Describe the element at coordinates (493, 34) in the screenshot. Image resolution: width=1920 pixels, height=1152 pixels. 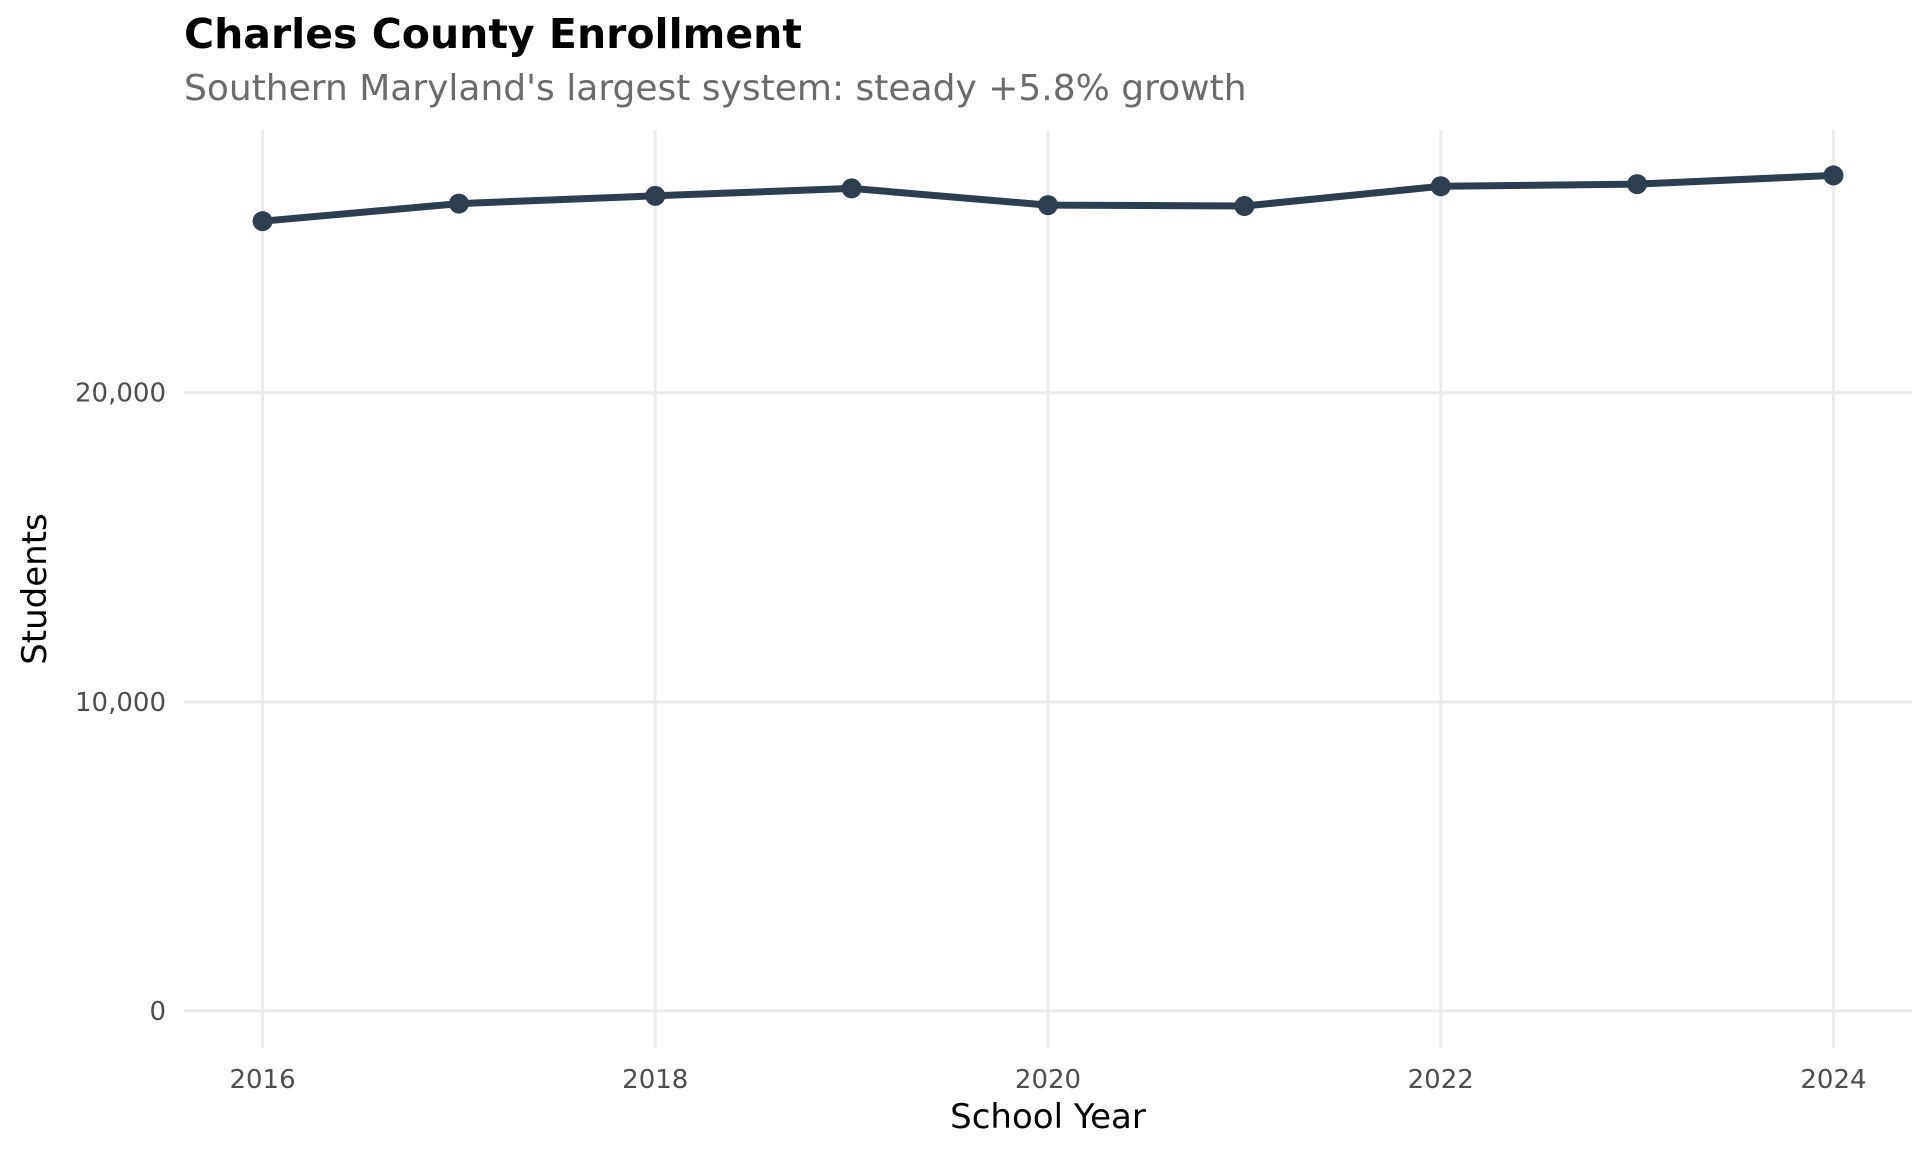
I see `chart-title: Charles County Enrollment` at that location.